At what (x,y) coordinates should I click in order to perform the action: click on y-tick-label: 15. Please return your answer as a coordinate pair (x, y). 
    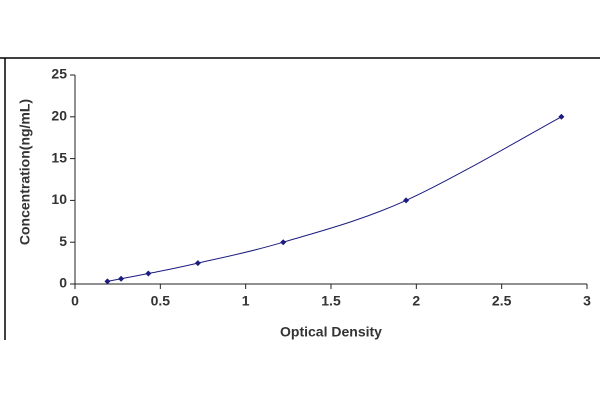
    Looking at the image, I should click on (59, 157).